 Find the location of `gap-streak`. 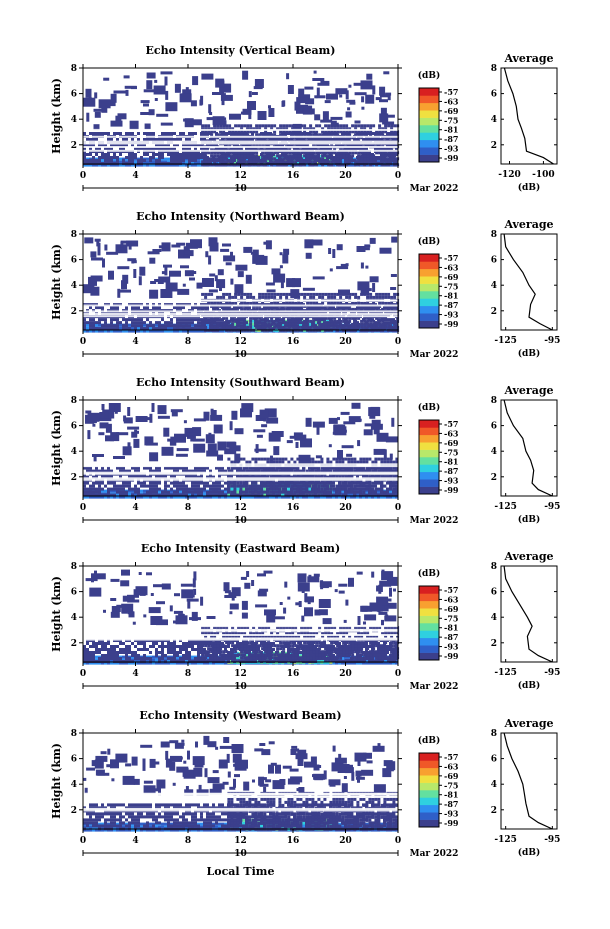

gap-streak is located at coordinates (240, 316).